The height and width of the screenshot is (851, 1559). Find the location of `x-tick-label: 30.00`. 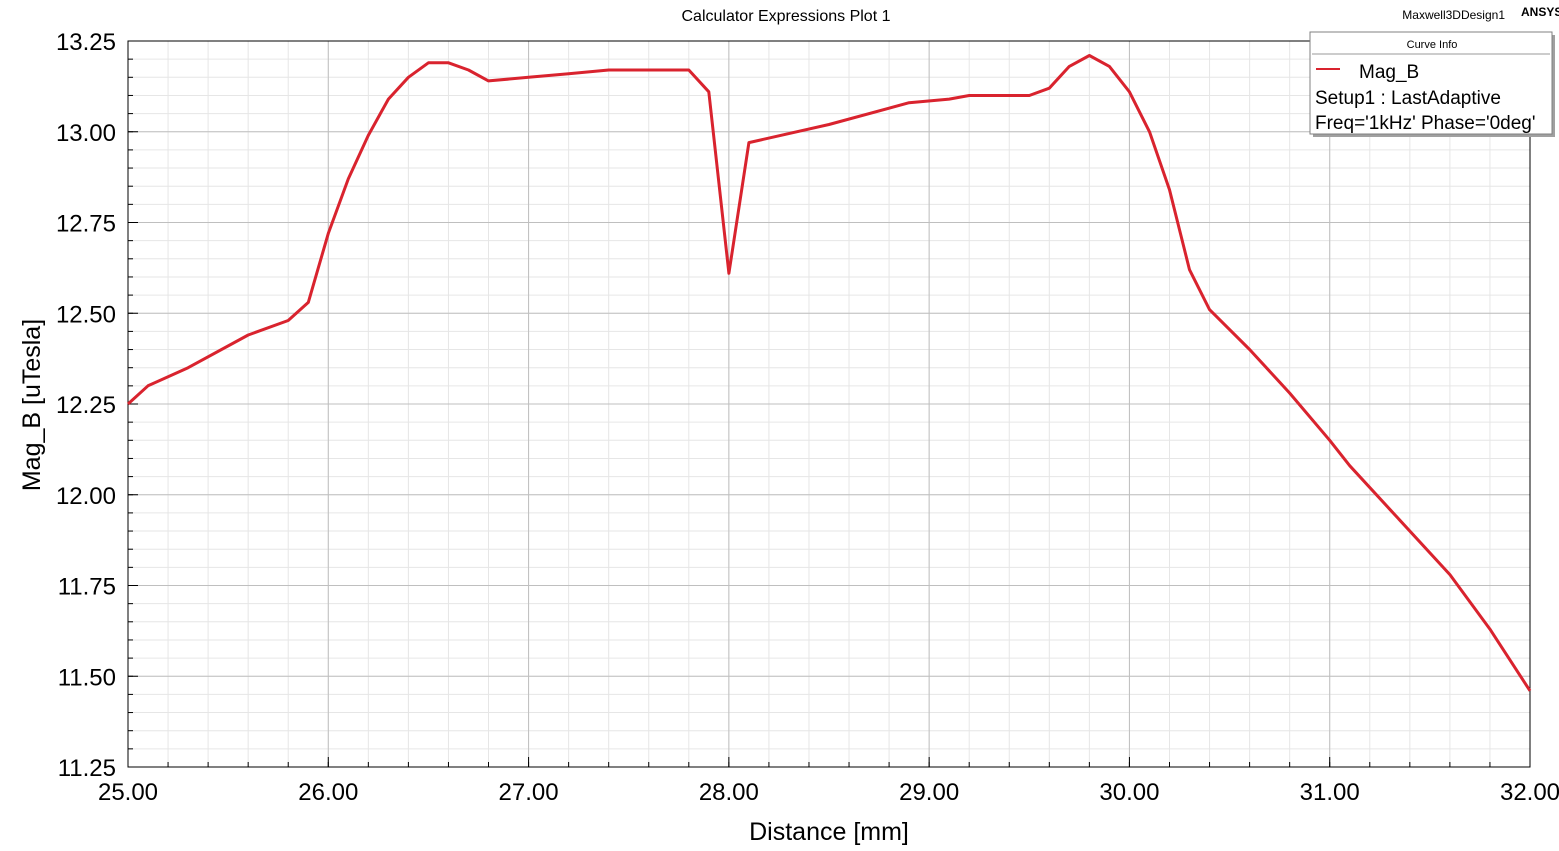

x-tick-label: 30.00 is located at coordinates (1129, 792).